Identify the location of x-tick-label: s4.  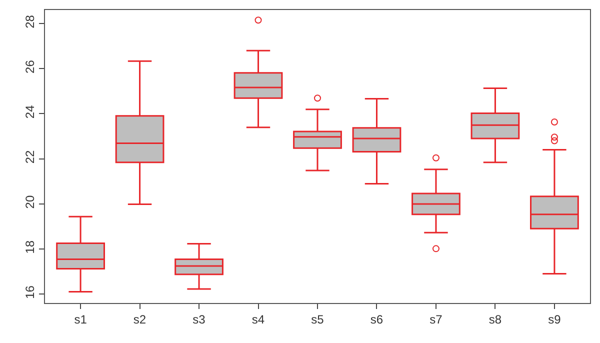
(258, 319).